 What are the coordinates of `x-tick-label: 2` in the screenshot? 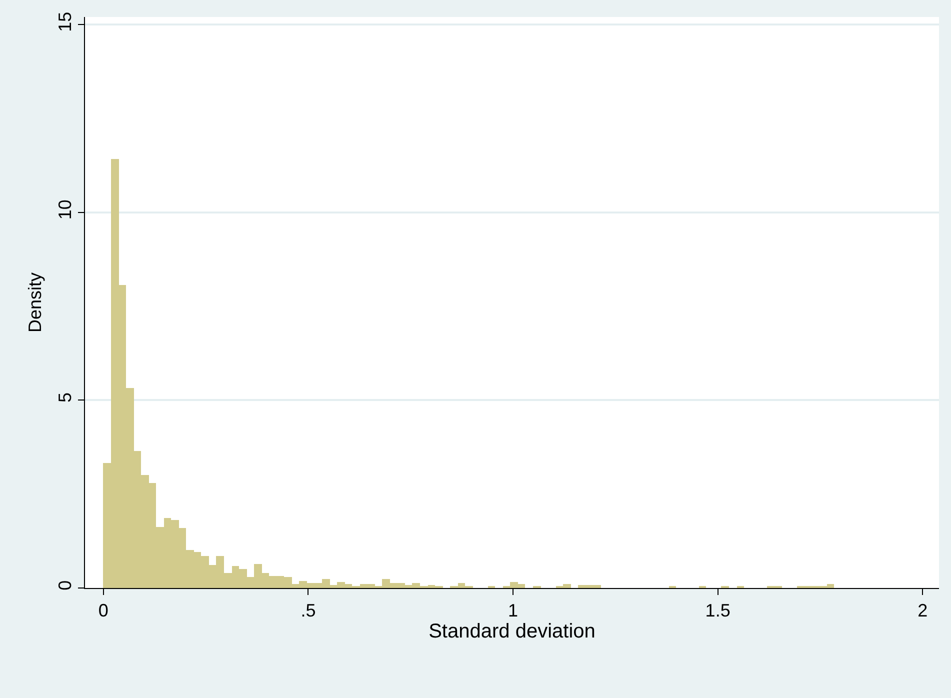 It's located at (923, 610).